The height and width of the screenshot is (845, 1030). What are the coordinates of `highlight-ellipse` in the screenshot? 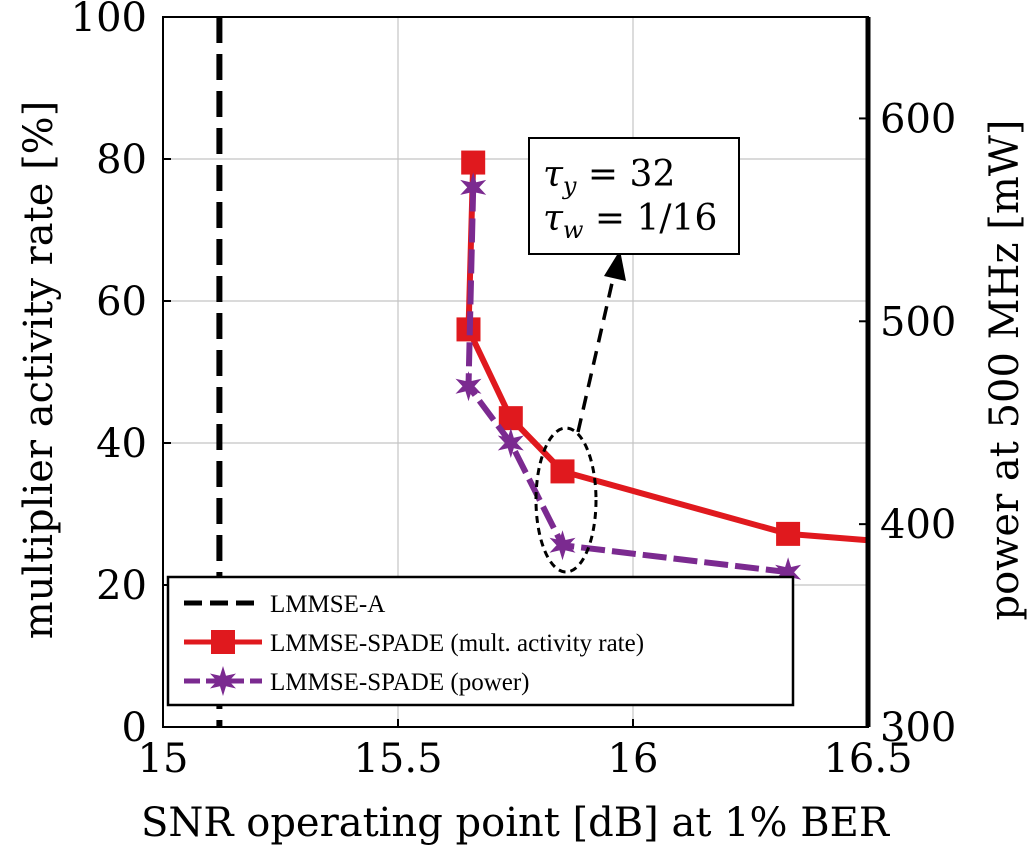 It's located at (566, 500).